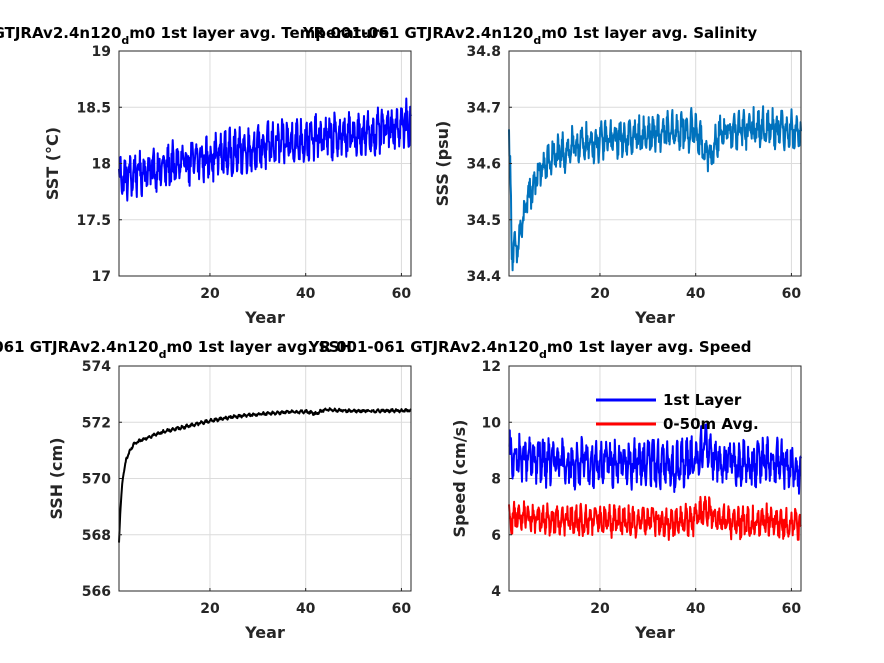  I want to click on y-tick-label: 4, so click(496, 592).